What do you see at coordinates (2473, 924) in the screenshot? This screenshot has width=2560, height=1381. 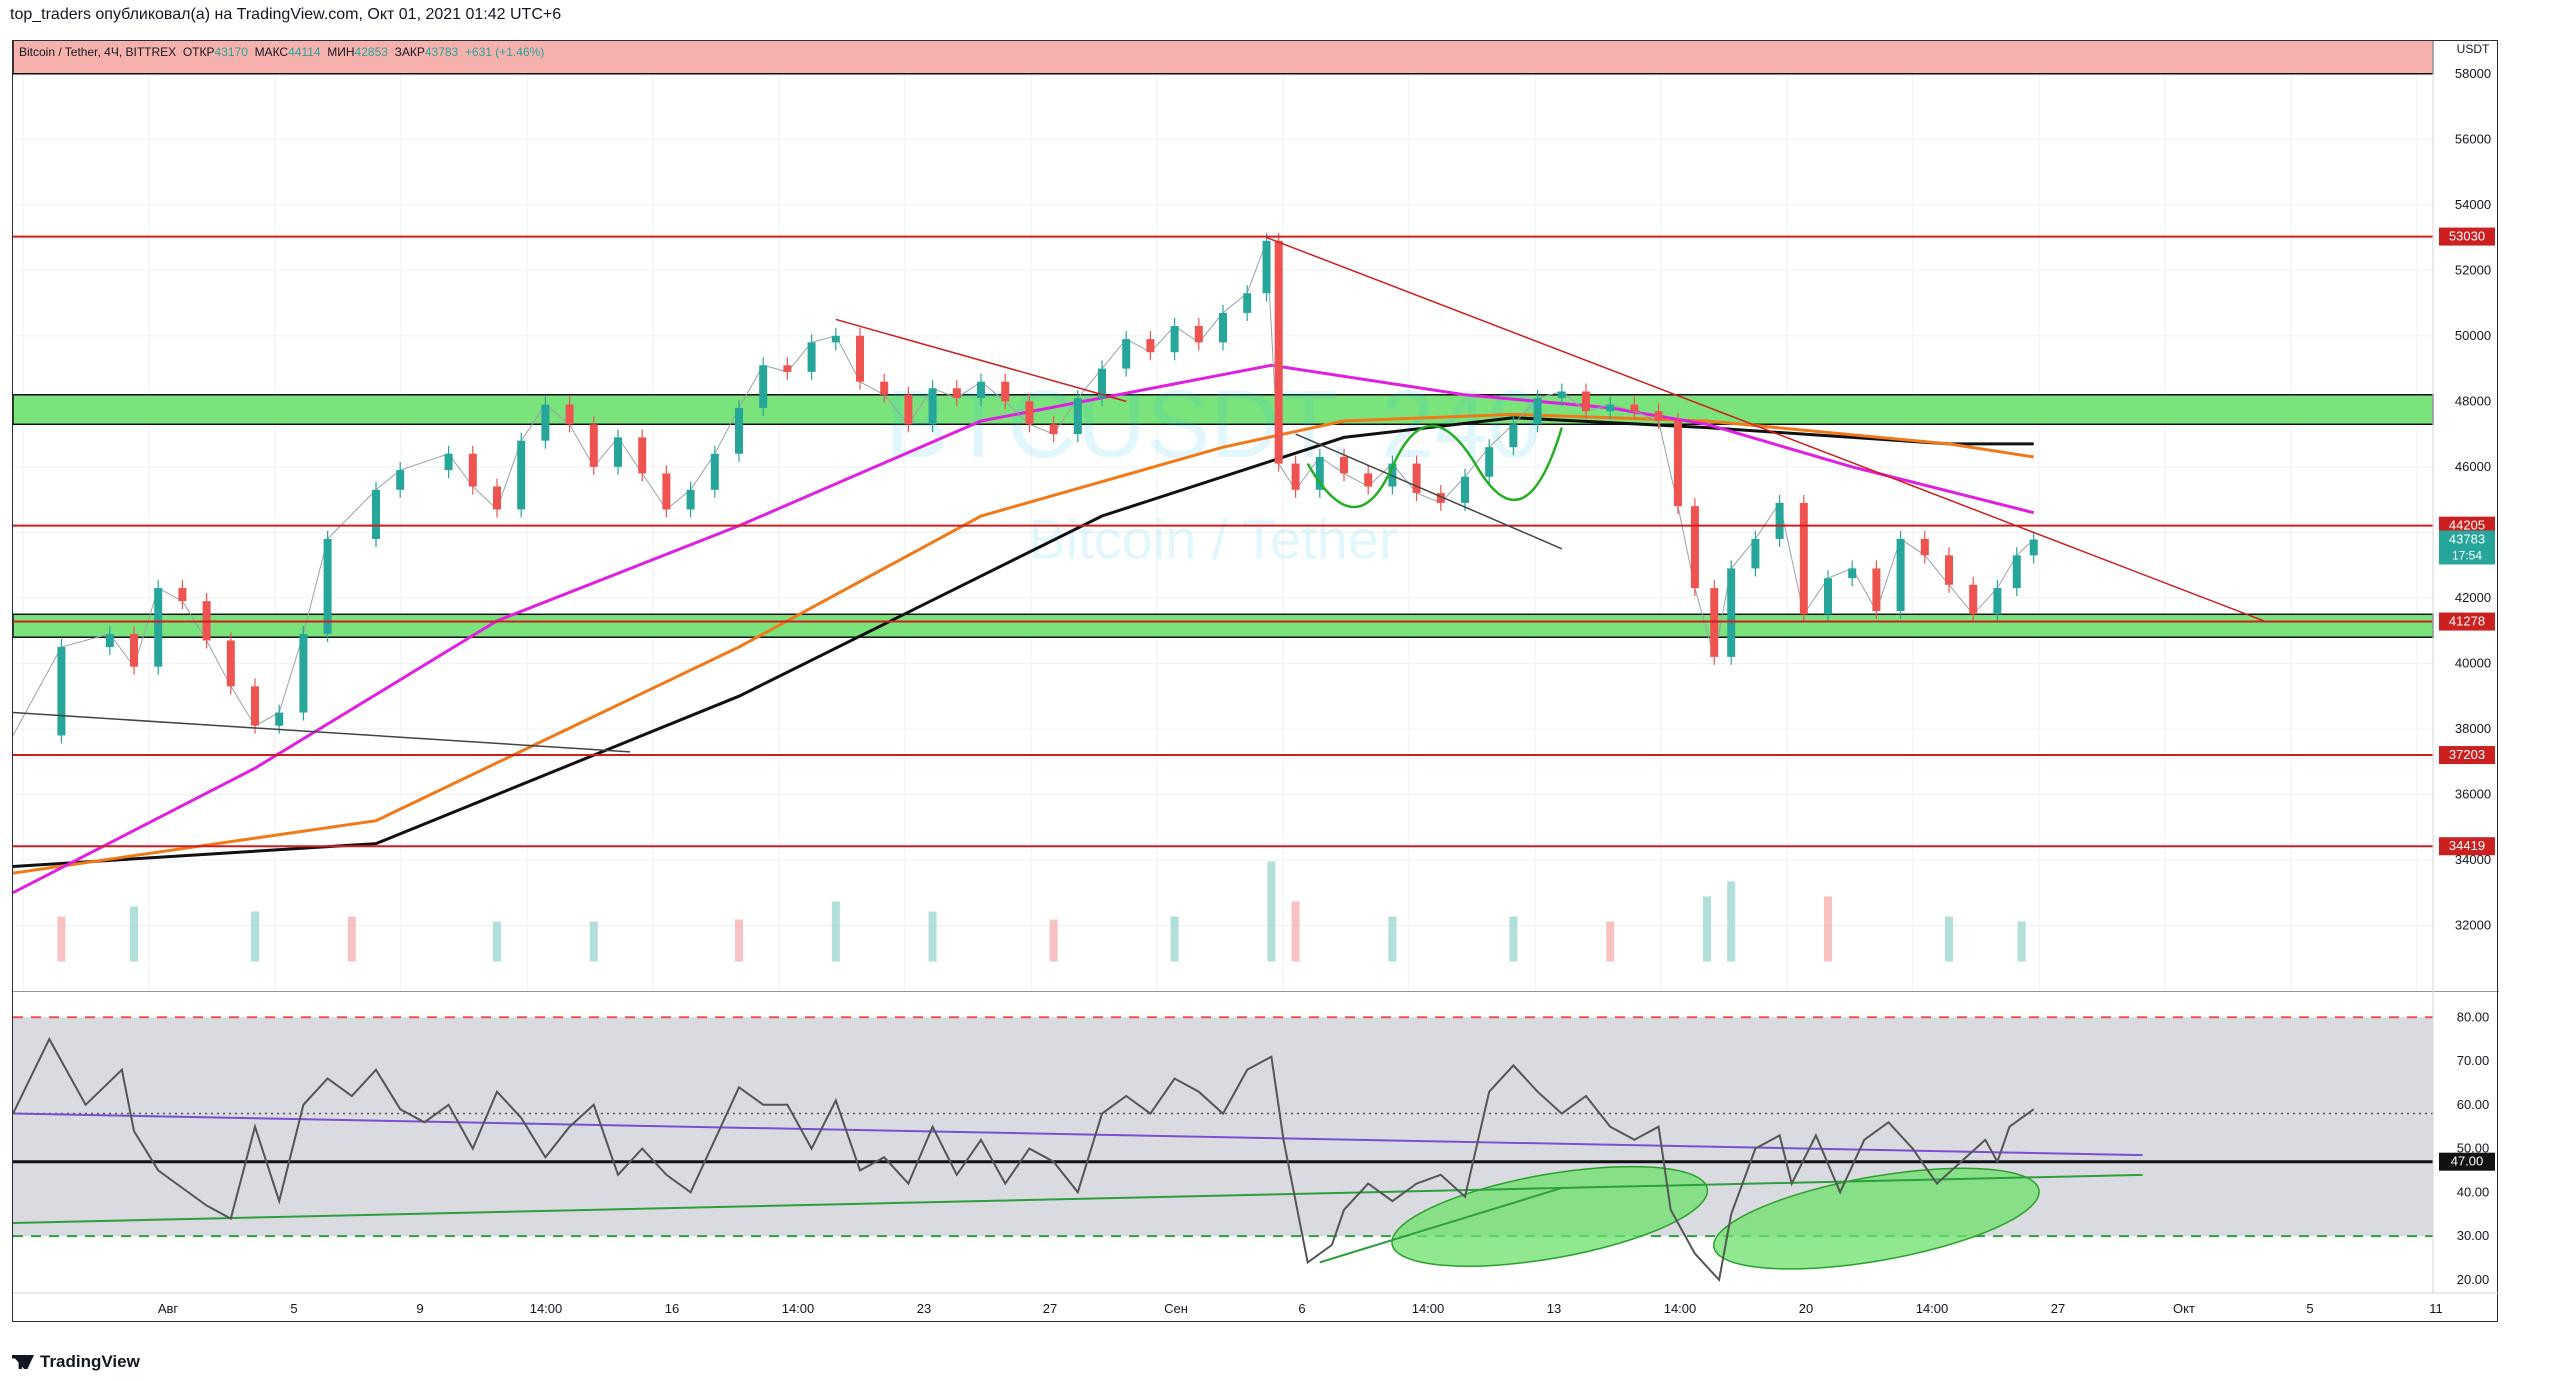 I see `price-tick-label: 32000` at bounding box center [2473, 924].